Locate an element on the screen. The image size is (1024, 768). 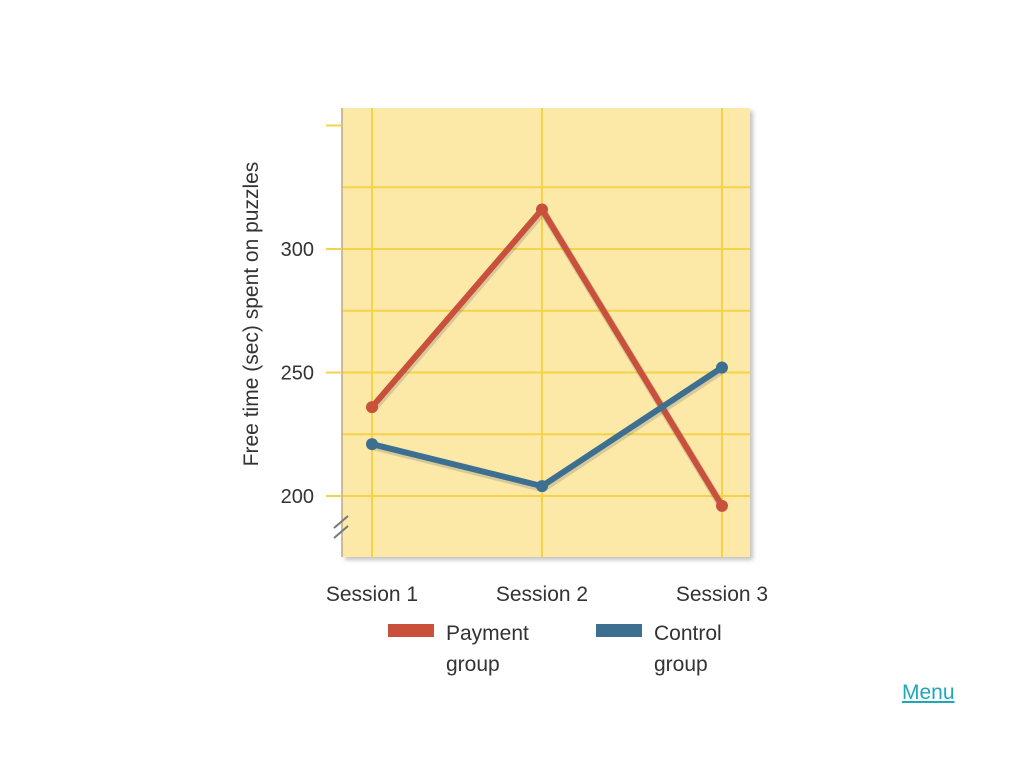
axis-break-icon is located at coordinates (341, 527).